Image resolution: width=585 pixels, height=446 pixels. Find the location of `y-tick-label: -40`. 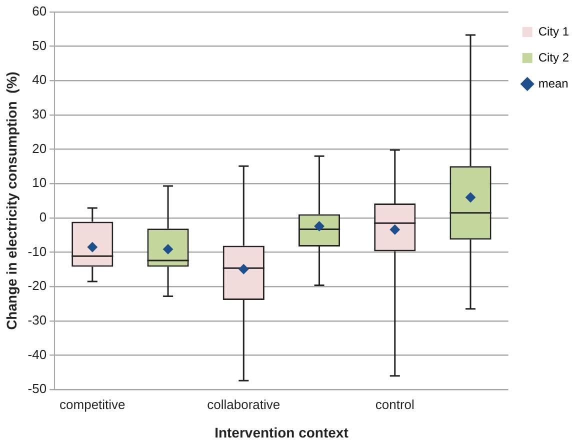

y-tick-label: -40 is located at coordinates (37, 354).